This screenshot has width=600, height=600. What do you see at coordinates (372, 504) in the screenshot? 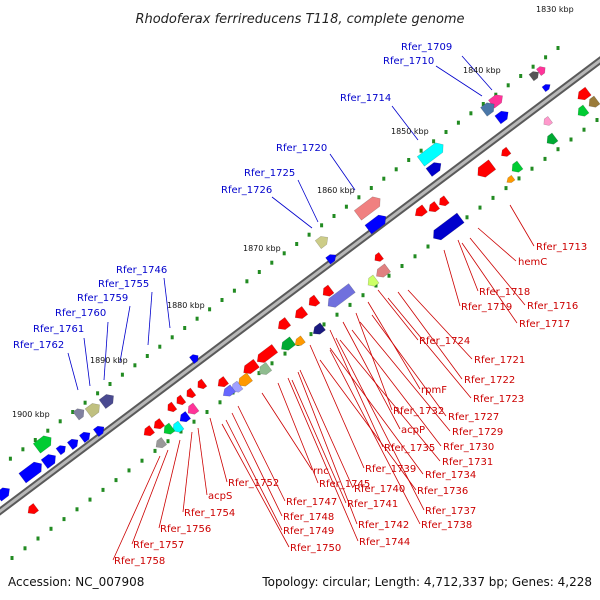
I see `gene-label: Rfer_1741` at bounding box center [372, 504].